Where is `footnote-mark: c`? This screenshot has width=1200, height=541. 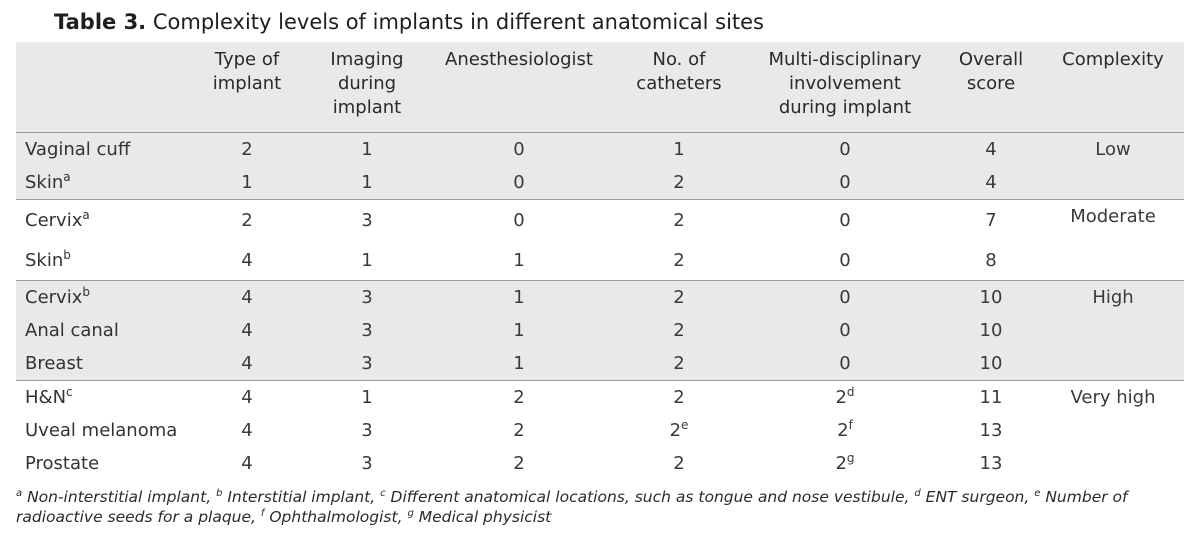
footnote-mark: c is located at coordinates (383, 493).